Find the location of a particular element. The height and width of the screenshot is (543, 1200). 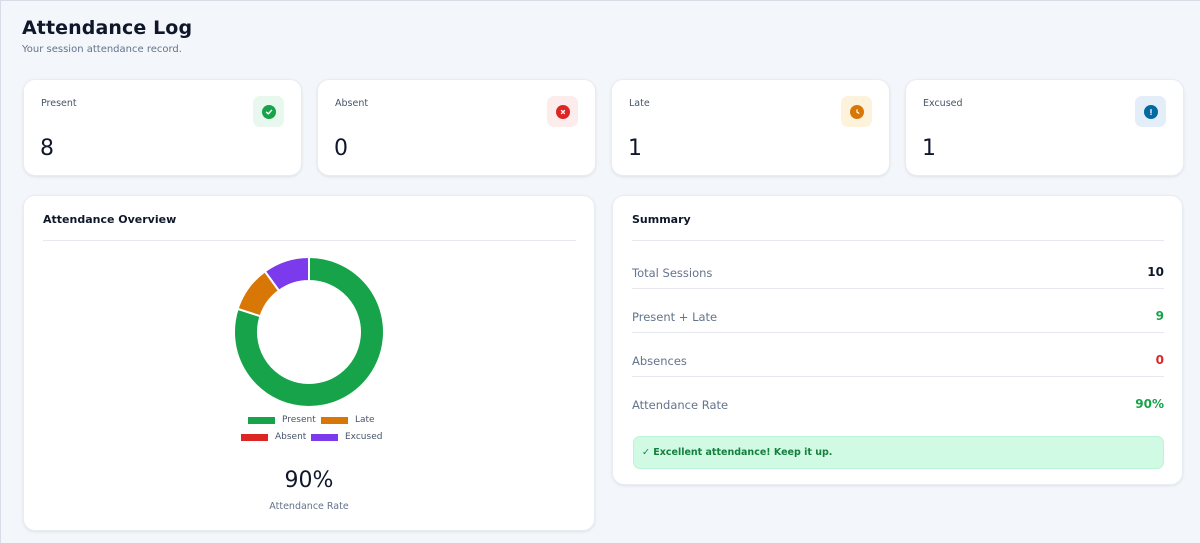

legend-item-excused: Excused is located at coordinates (346, 437).